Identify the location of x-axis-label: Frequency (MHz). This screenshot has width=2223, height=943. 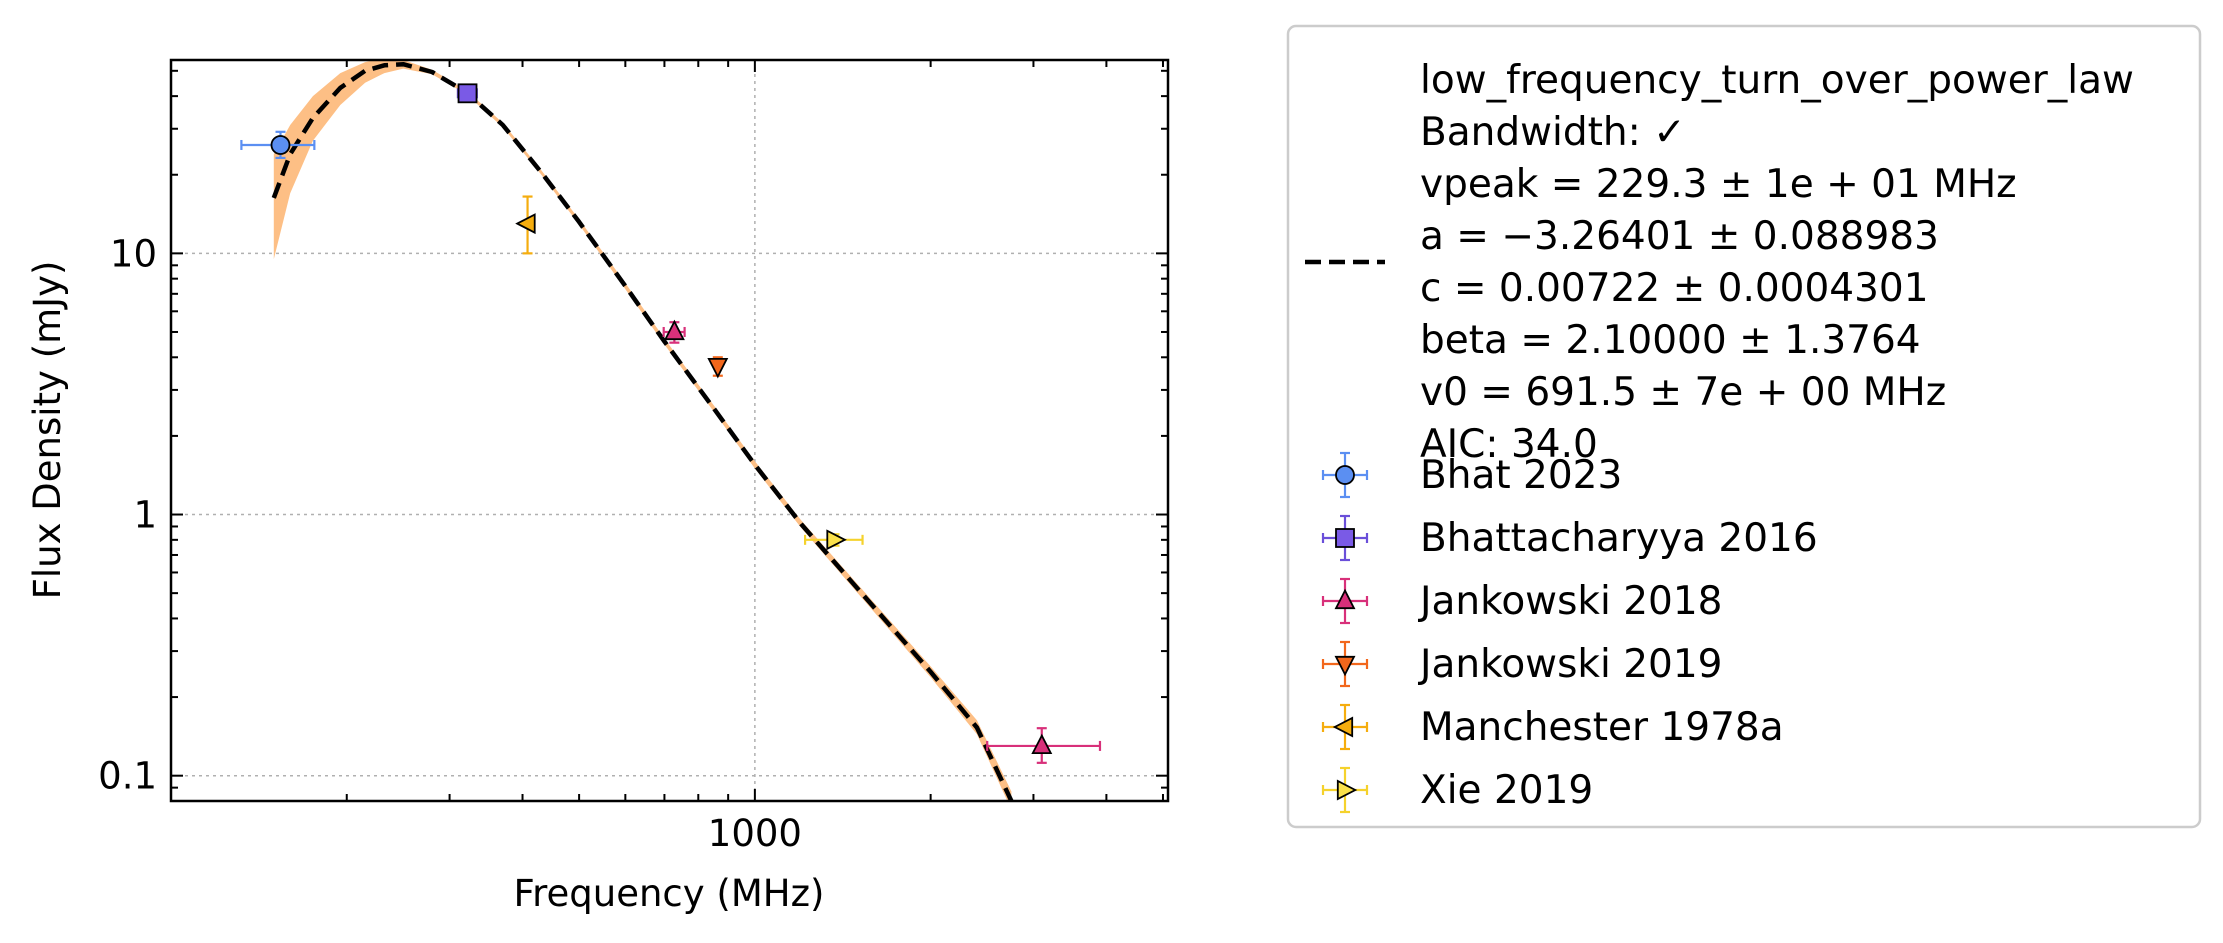
(669, 893).